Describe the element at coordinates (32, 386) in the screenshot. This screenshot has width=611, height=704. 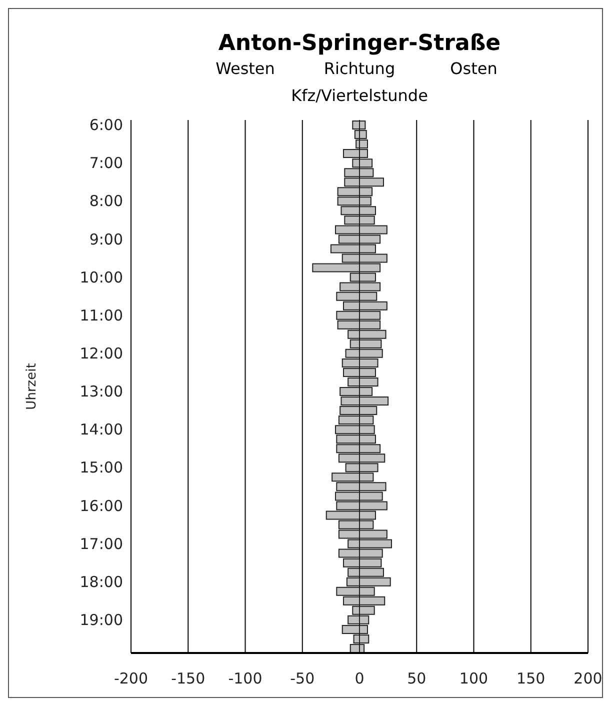
I see `y-axis-title: Uhrzeit` at that location.